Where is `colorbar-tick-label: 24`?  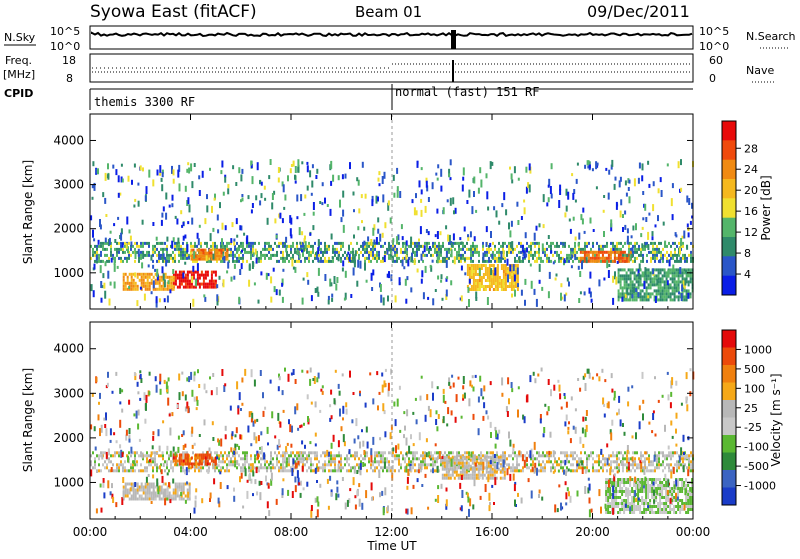 colorbar-tick-label: 24 is located at coordinates (751, 169).